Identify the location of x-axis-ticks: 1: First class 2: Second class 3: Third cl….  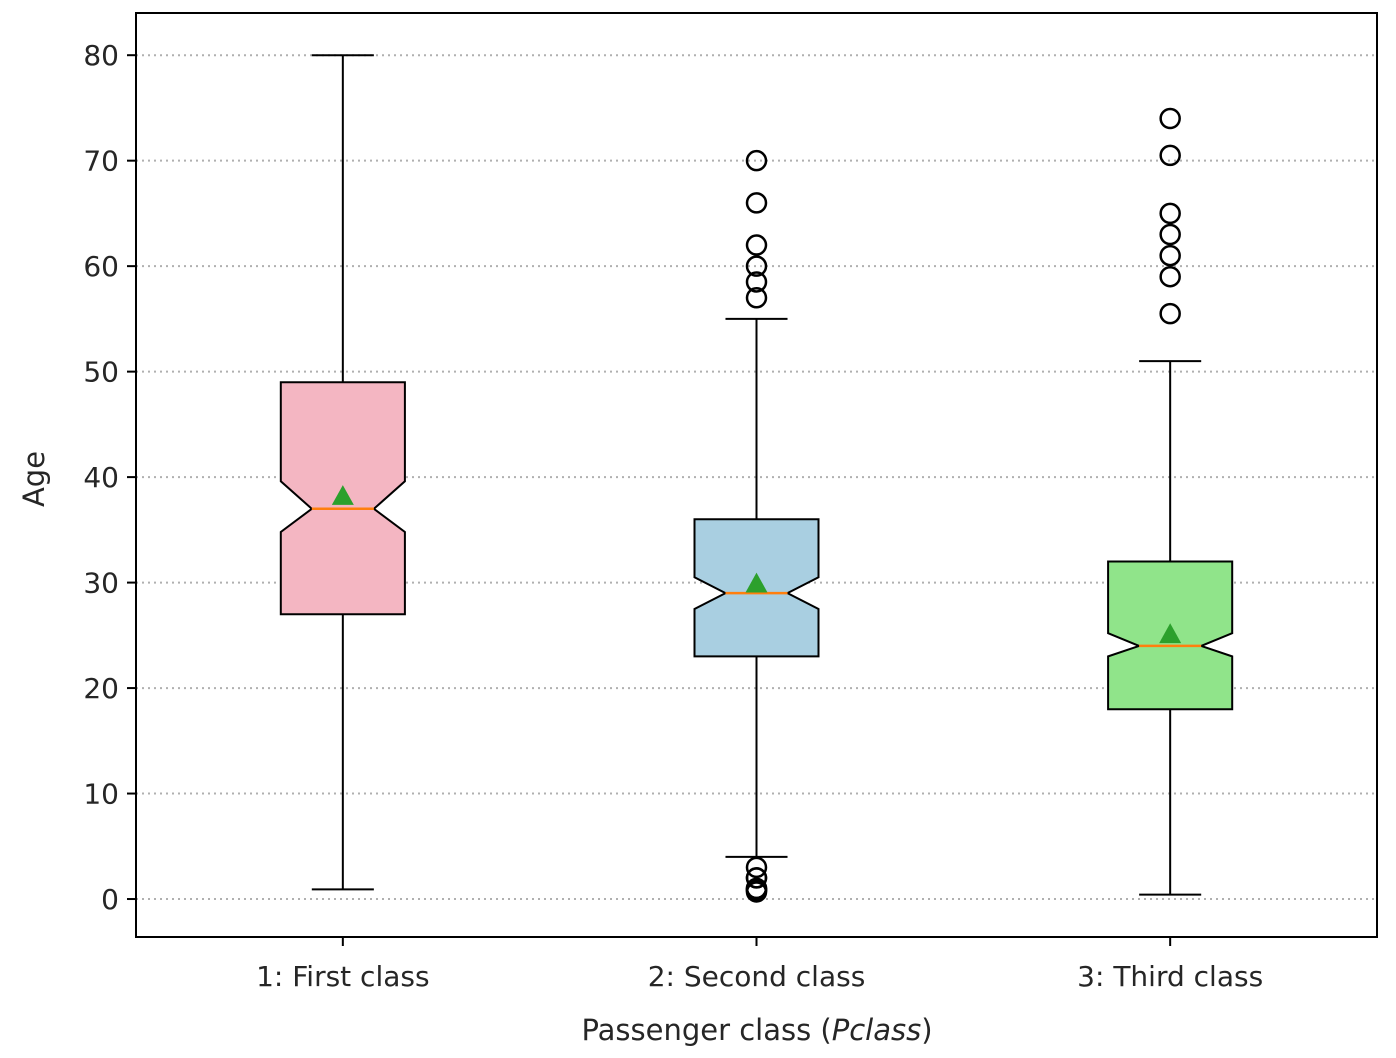
(759, 965).